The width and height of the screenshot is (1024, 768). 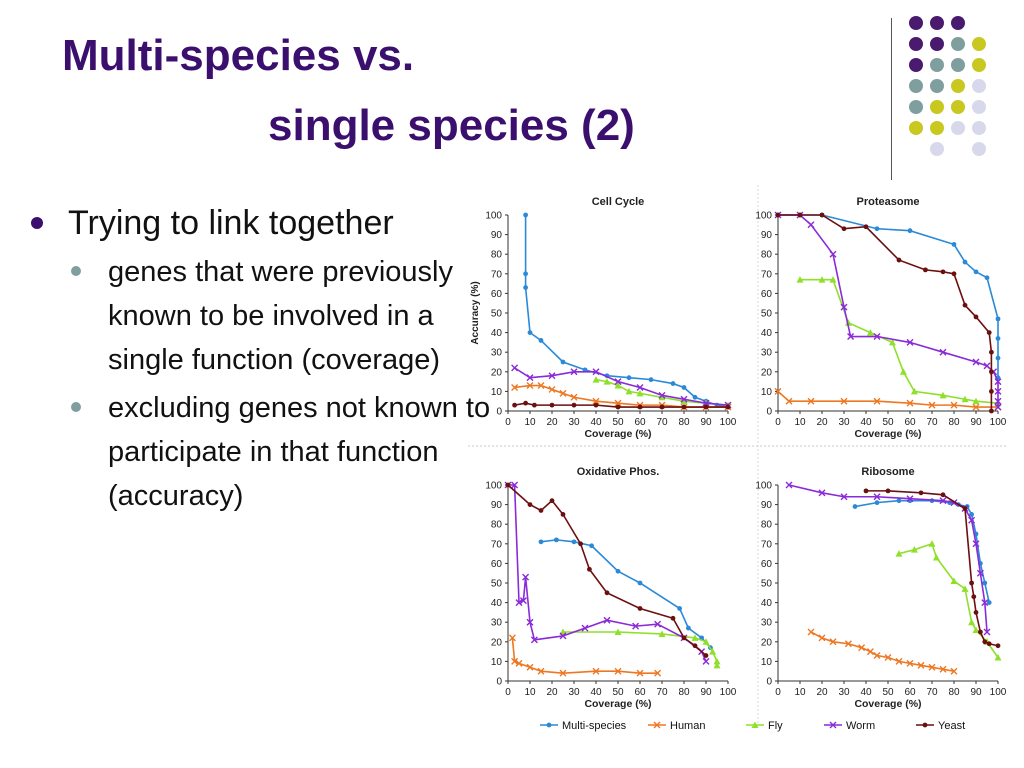 I want to click on series-yeast, so click(x=884, y=313).